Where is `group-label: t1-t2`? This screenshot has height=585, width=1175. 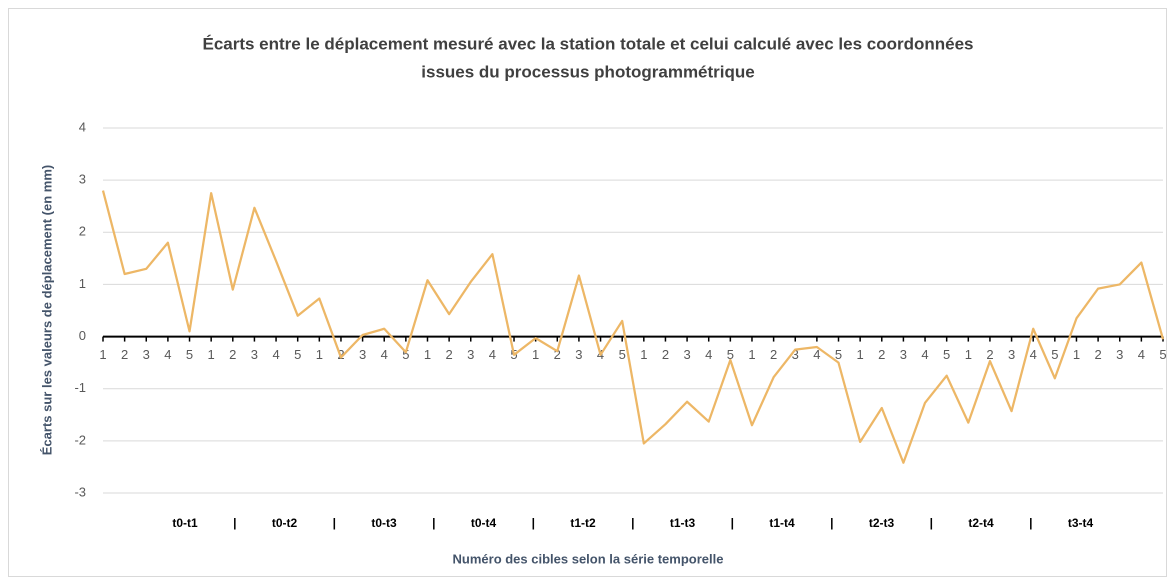 group-label: t1-t2 is located at coordinates (583, 523).